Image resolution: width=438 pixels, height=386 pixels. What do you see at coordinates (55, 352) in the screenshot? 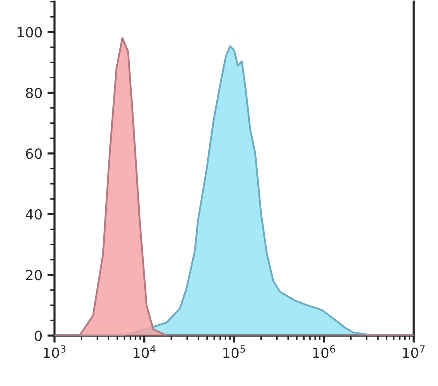
I see `x-tick-label: 10$^{3}$` at bounding box center [55, 352].